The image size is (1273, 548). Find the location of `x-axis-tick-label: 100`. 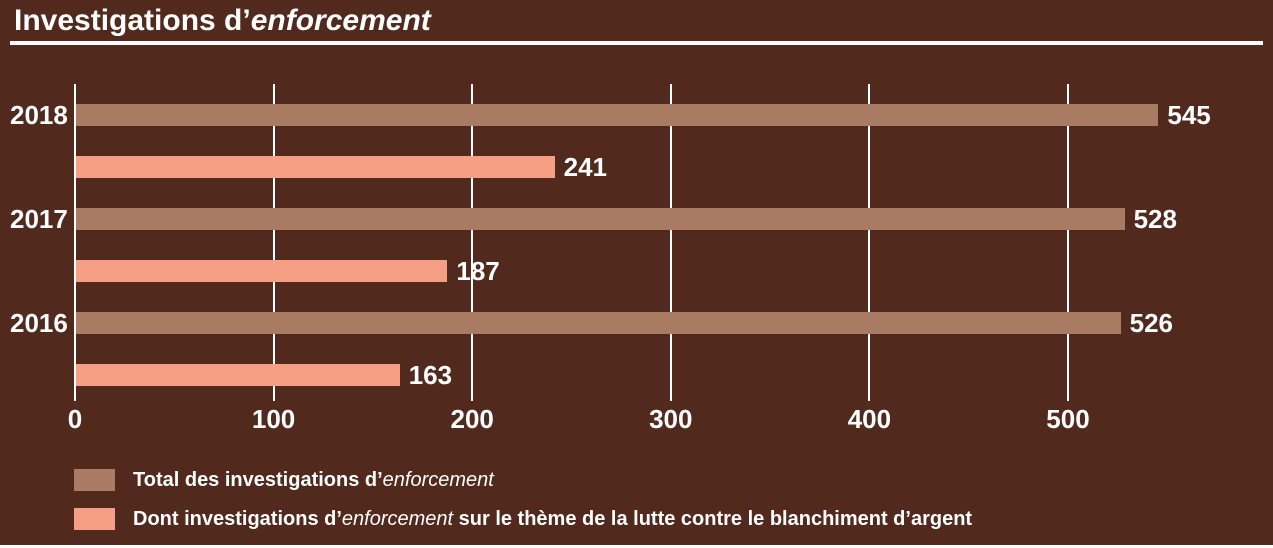

x-axis-tick-label: 100 is located at coordinates (273, 419).